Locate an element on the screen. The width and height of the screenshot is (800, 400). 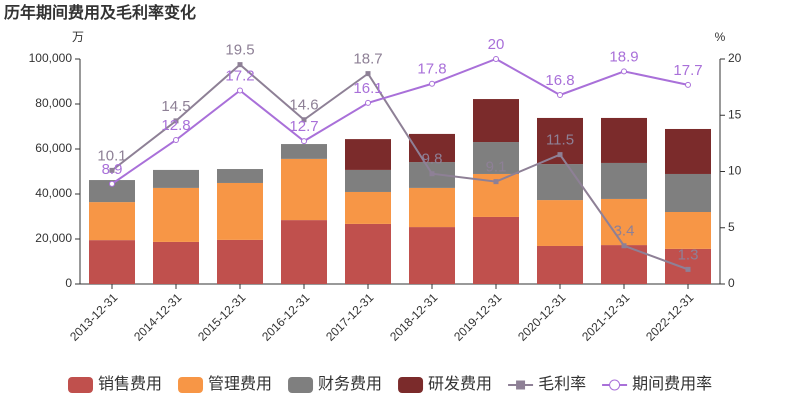
legend-label: 期间费用率 is located at coordinates (672, 384).